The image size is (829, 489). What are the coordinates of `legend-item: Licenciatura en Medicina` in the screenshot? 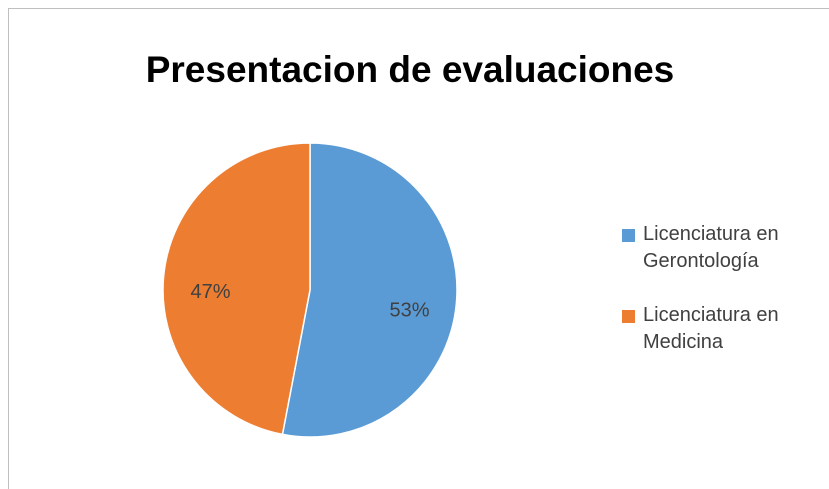 It's located at (717, 329).